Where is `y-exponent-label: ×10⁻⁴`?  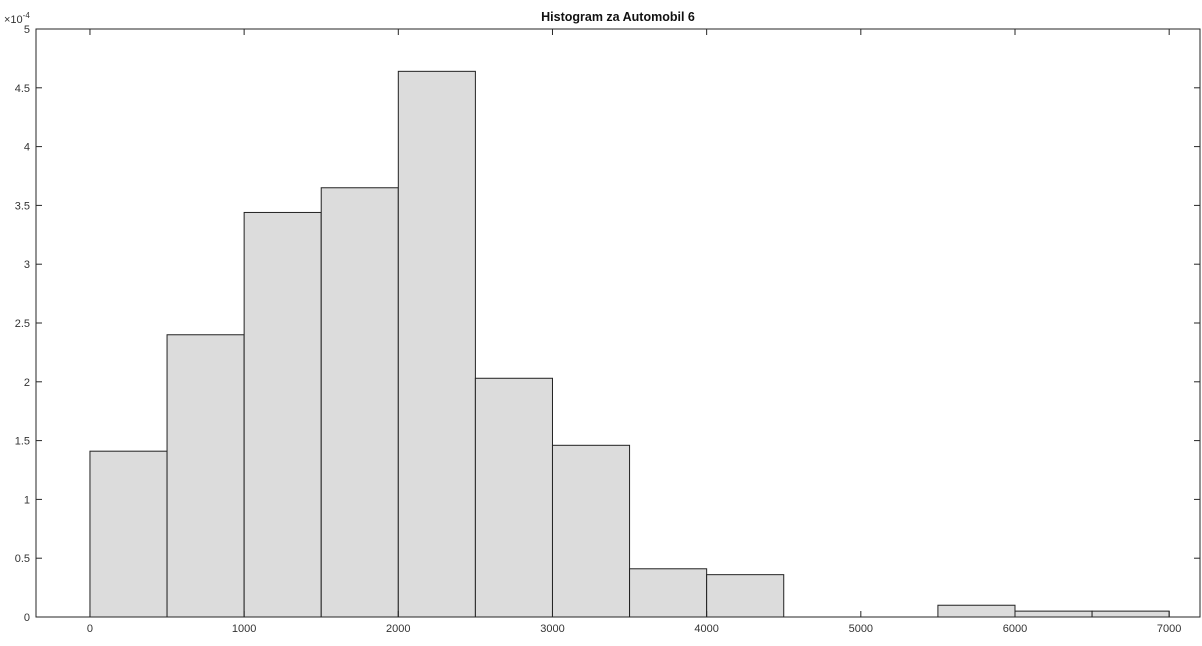 y-exponent-label: ×10⁻⁴ is located at coordinates (17, 18).